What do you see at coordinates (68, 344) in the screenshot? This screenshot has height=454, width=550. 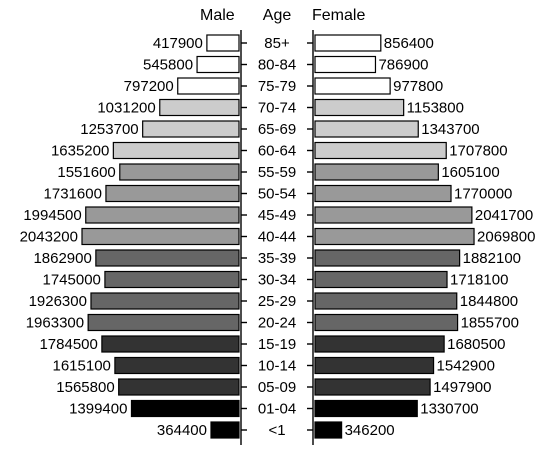 I see `male-value-15-19: 1784500` at bounding box center [68, 344].